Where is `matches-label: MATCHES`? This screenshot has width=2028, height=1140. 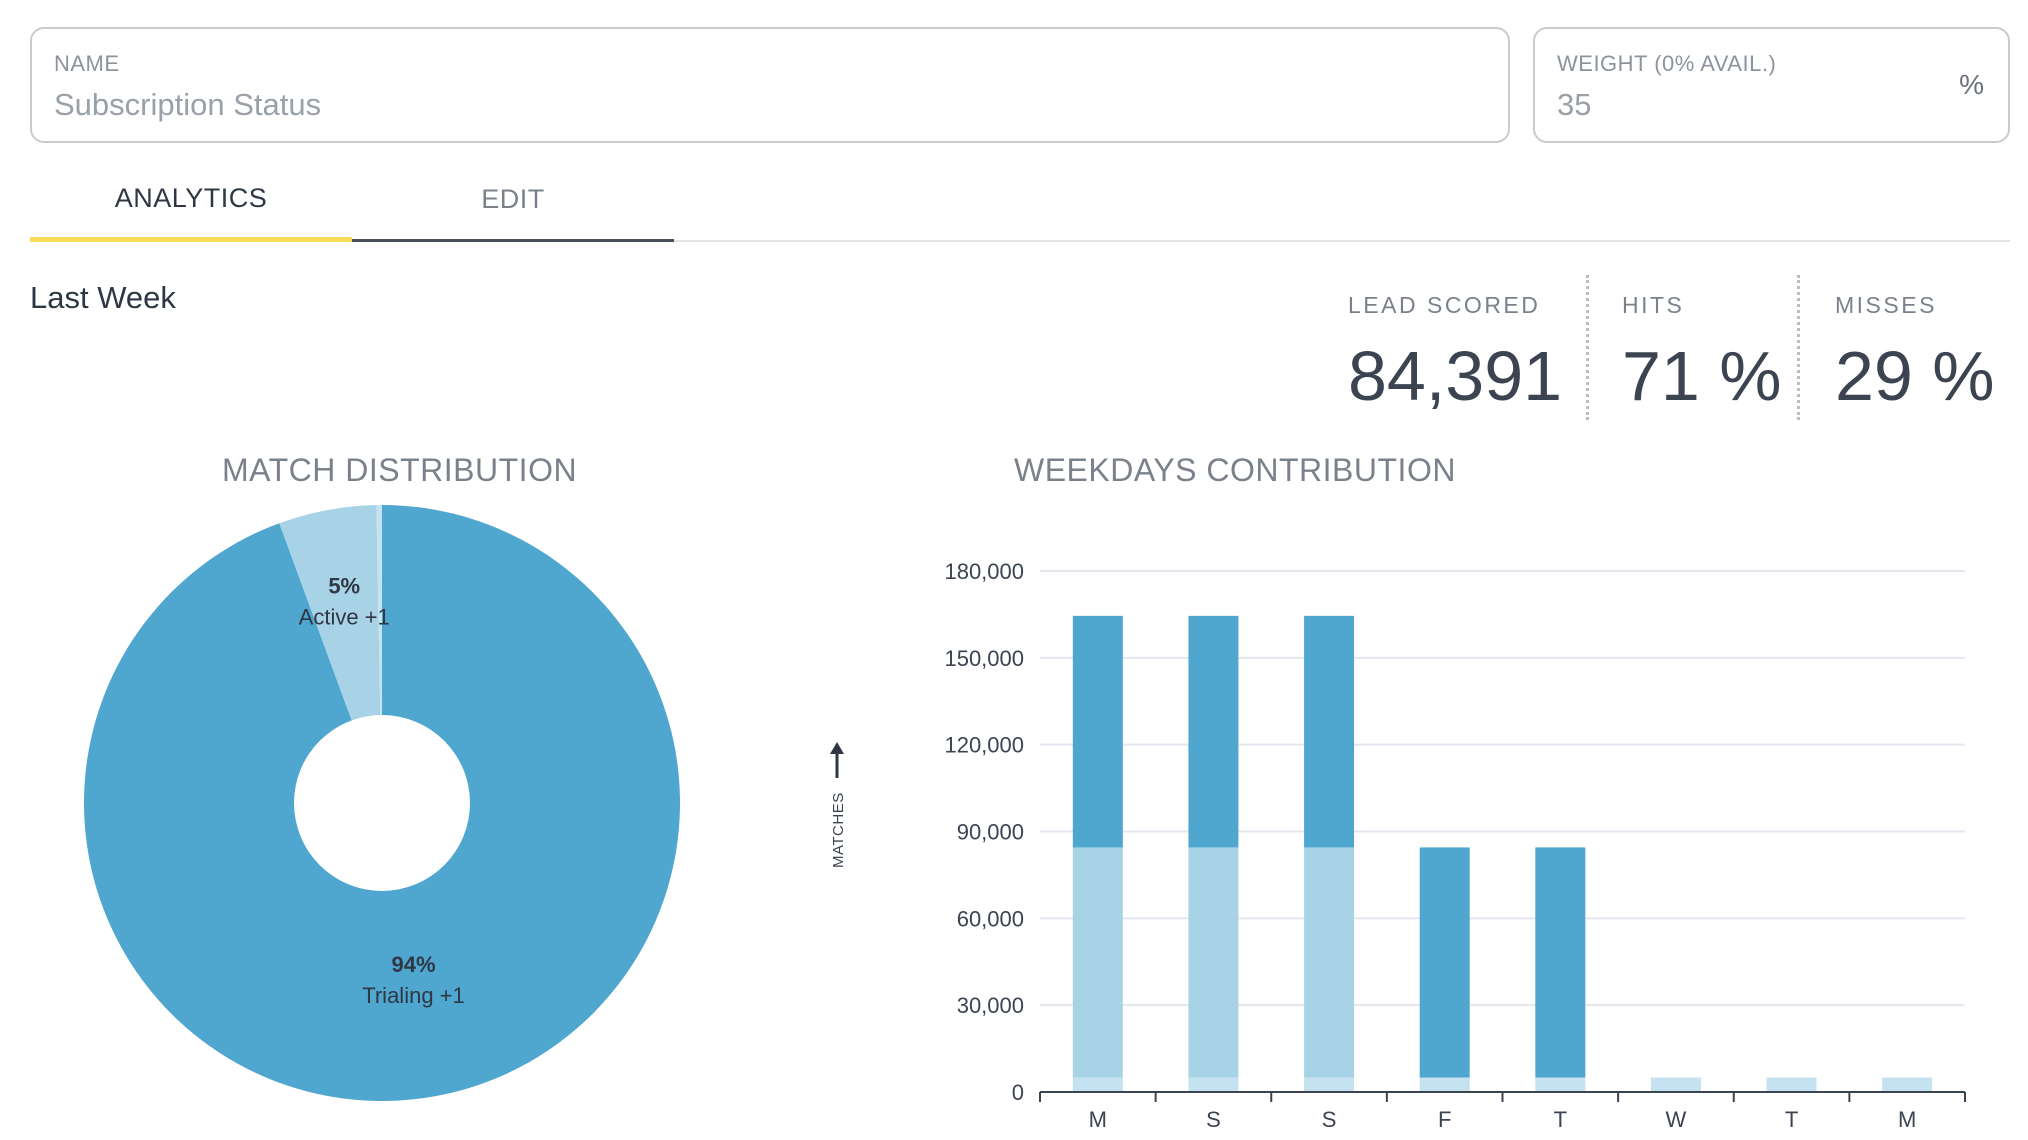 matches-label: MATCHES is located at coordinates (838, 830).